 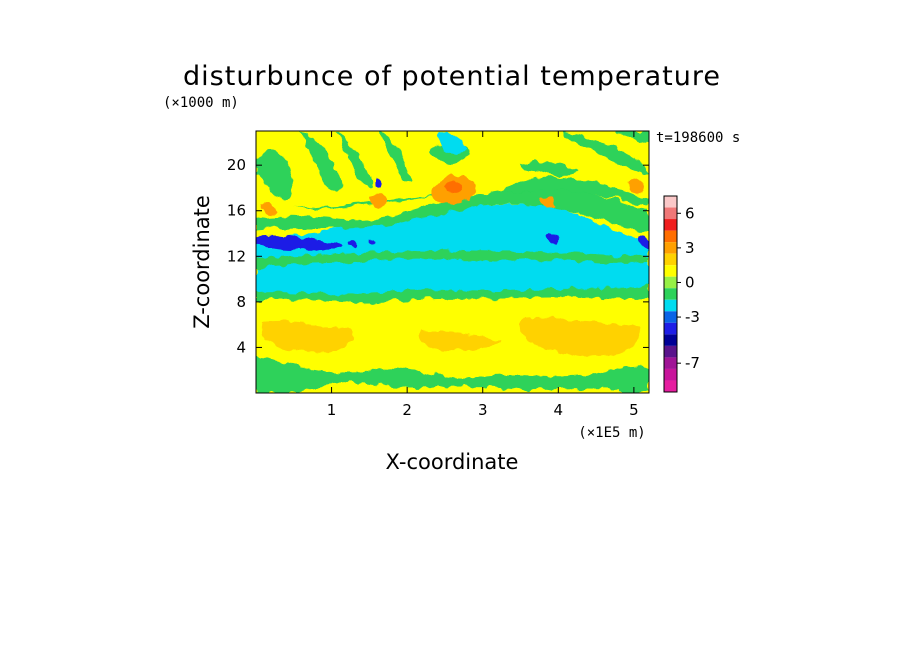 What do you see at coordinates (690, 282) in the screenshot?
I see `colorbar-tick-label: 0` at bounding box center [690, 282].